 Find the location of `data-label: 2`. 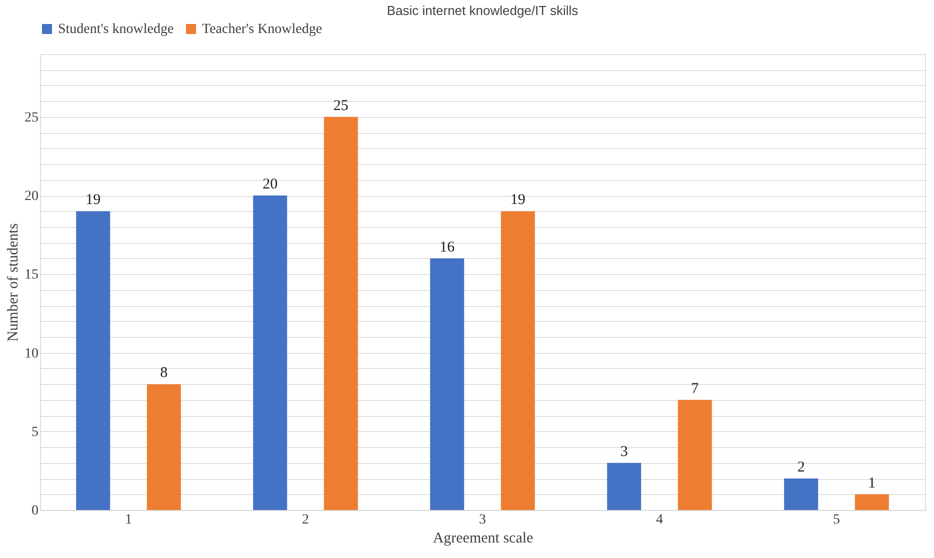

data-label: 2 is located at coordinates (801, 468).